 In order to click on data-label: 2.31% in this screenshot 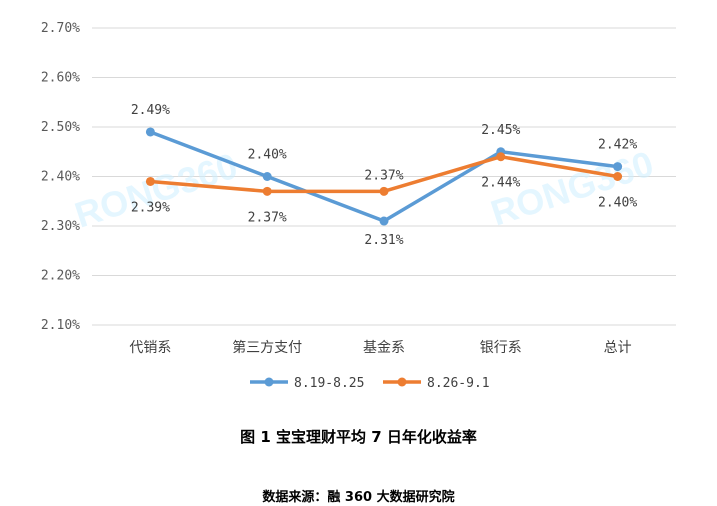, I will do `click(383, 240)`.